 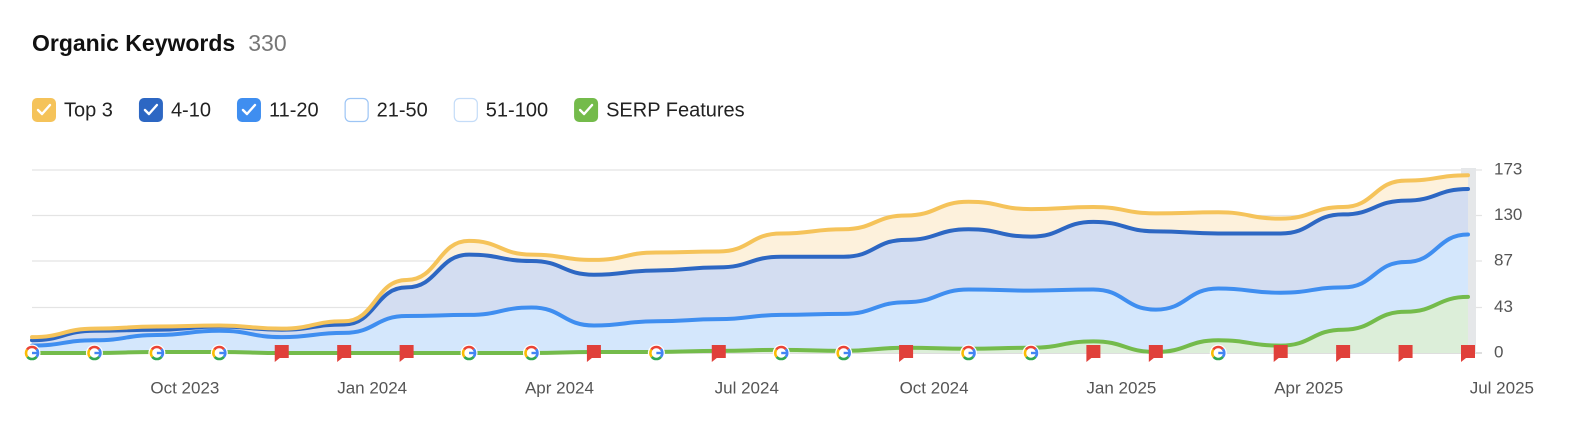 What do you see at coordinates (1308, 387) in the screenshot?
I see `x-tick-label: Apr 2025` at bounding box center [1308, 387].